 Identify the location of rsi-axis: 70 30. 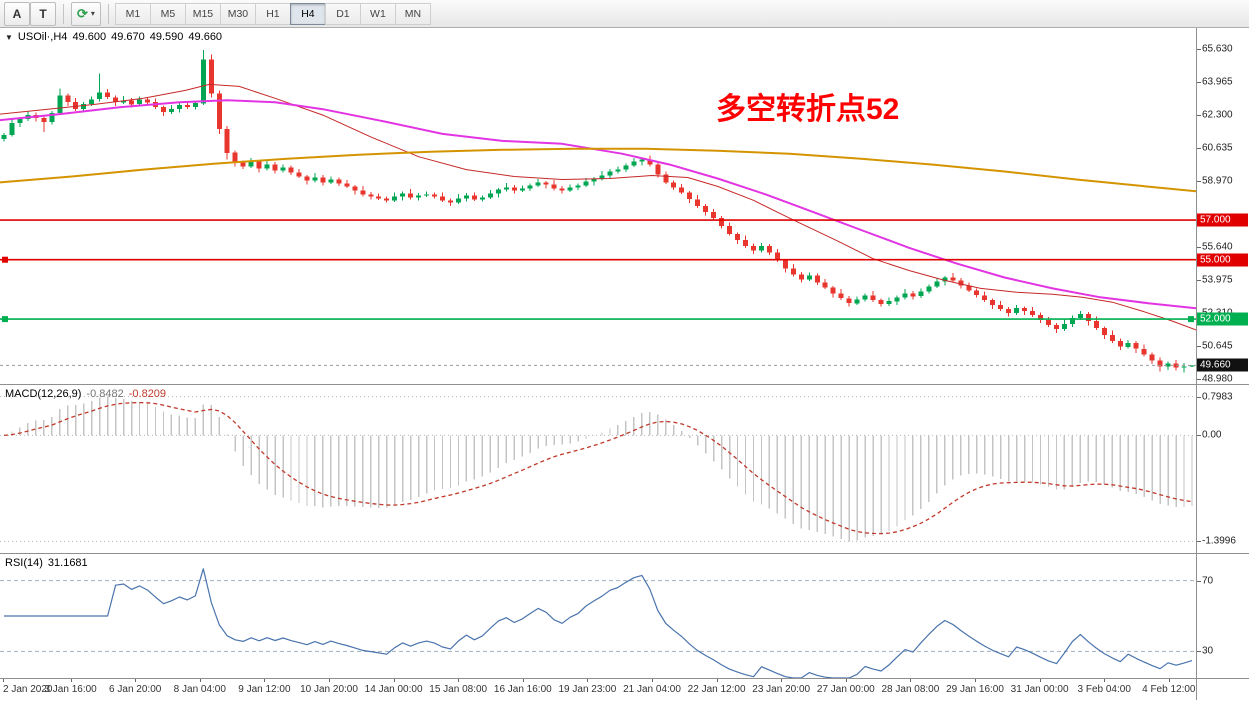
(1222, 616).